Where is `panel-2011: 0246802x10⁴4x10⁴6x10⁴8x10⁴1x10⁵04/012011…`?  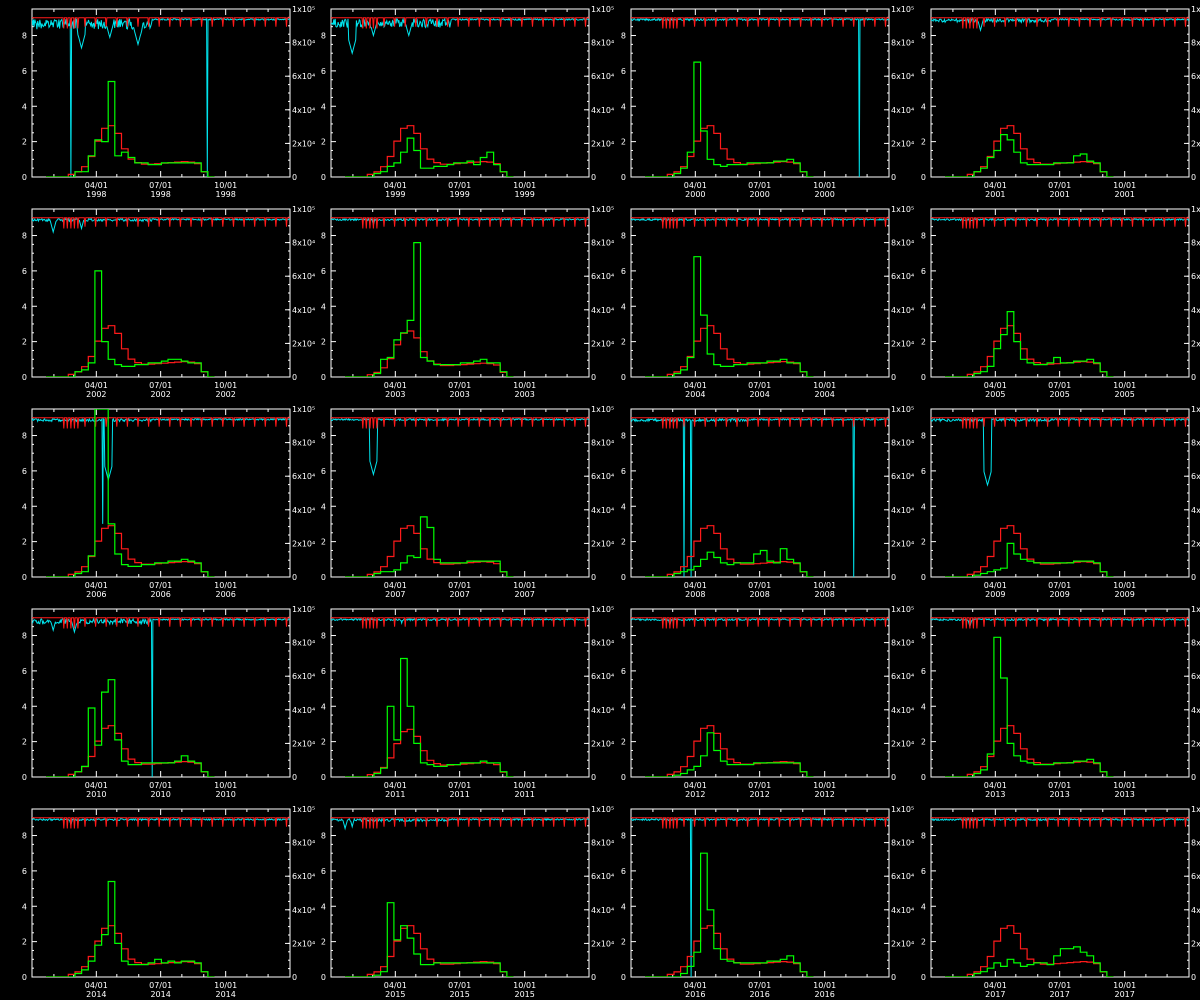
panel-2011: 0246802x10⁴4x10⁴6x10⁴8x10⁴1x10⁵04/012011… is located at coordinates (467, 702).